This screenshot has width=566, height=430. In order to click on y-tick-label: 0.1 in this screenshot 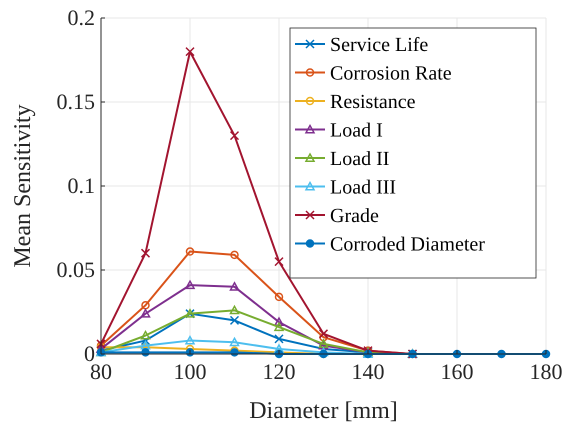, I will do `click(81, 185)`.